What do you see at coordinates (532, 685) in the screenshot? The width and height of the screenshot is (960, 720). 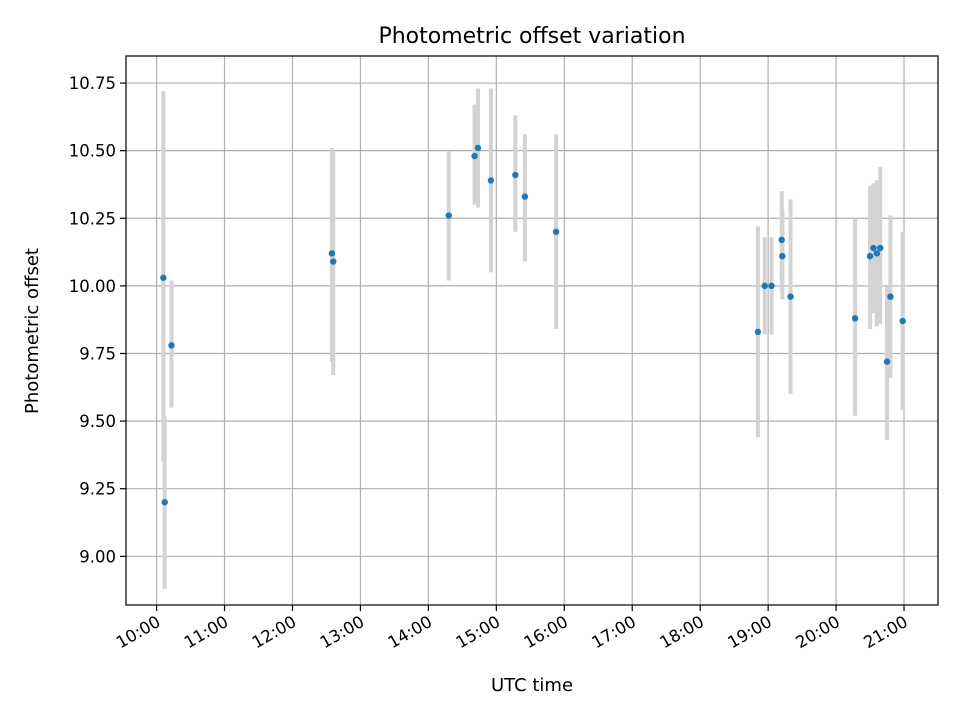 I see `x-axis-label: UTC time` at bounding box center [532, 685].